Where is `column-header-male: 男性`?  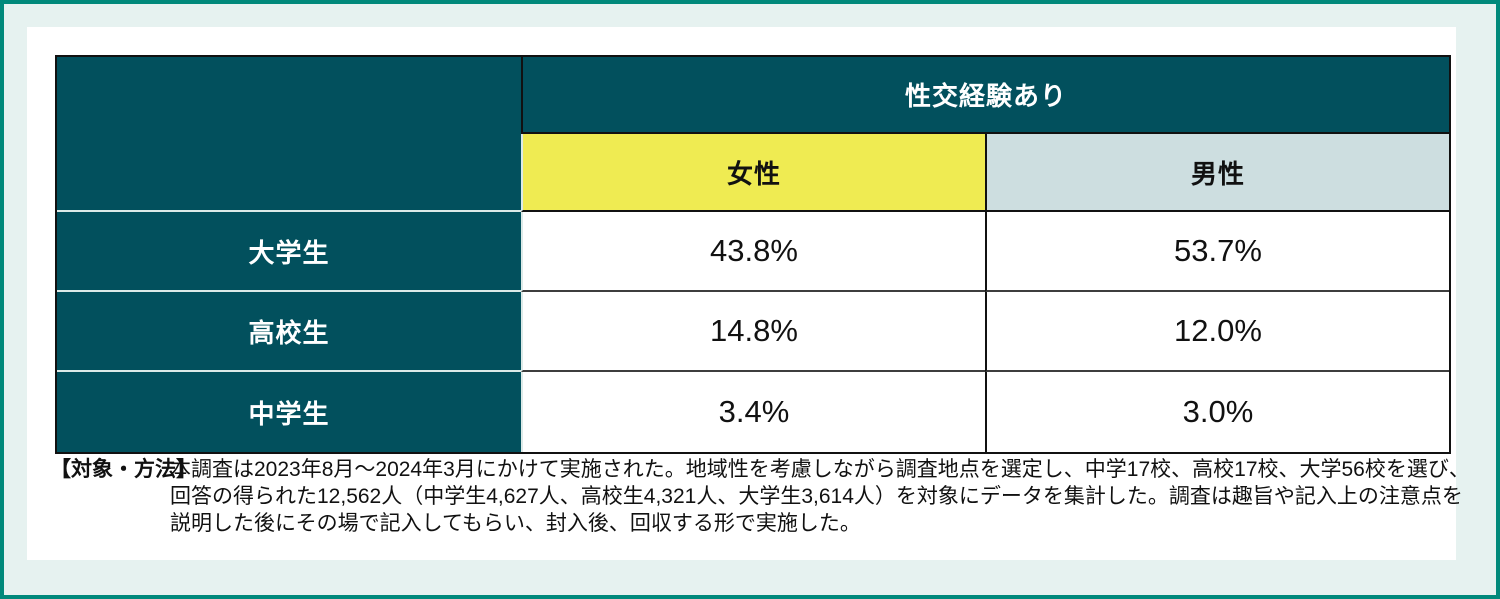 column-header-male: 男性 is located at coordinates (1217, 173).